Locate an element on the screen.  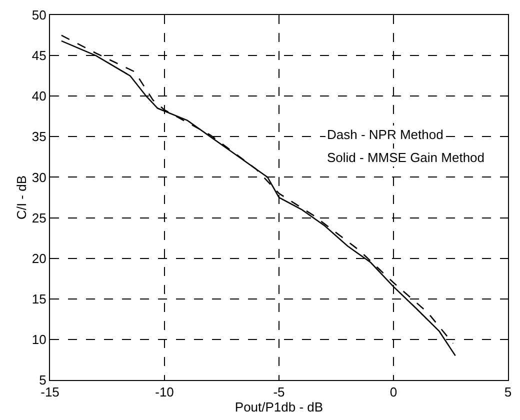
y-tick-label: 15 is located at coordinates (39, 298).